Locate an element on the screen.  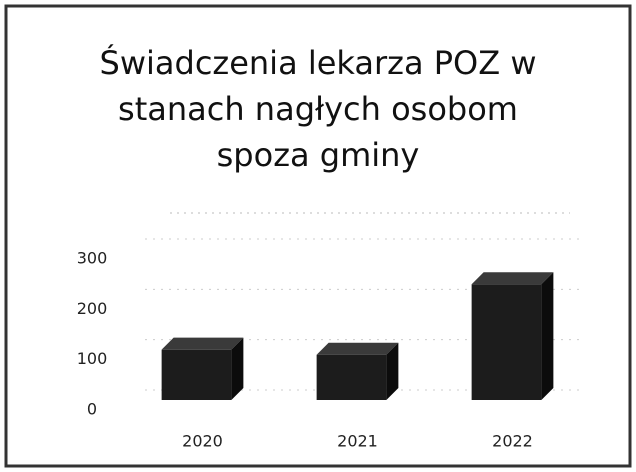
y-tick-label: 200 is located at coordinates (92, 308).